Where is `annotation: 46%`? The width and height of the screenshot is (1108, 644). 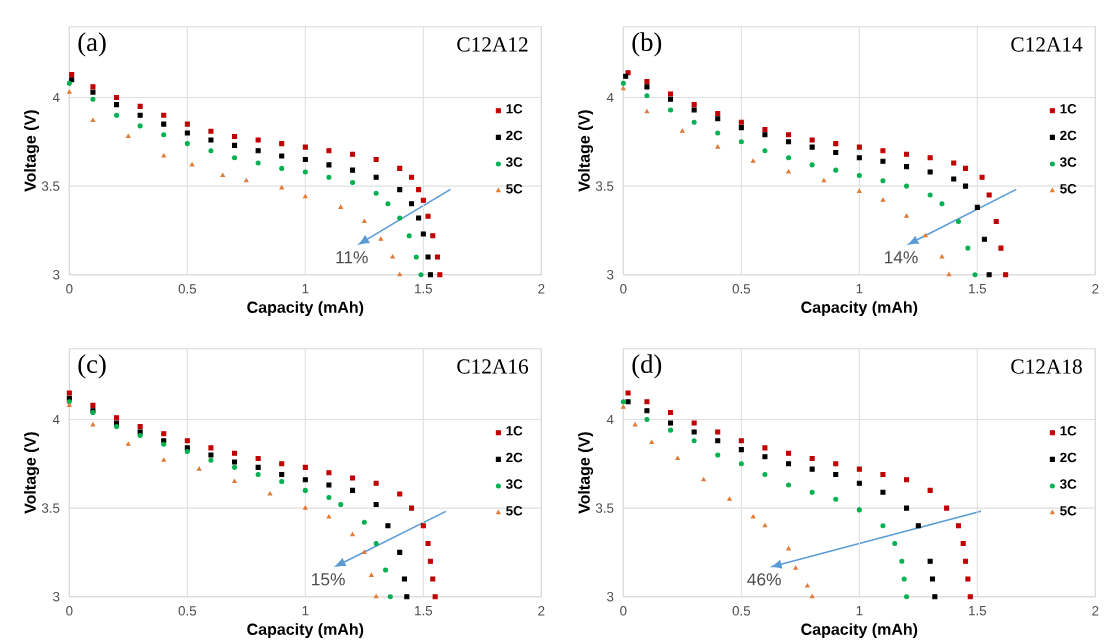 annotation: 46% is located at coordinates (764, 579).